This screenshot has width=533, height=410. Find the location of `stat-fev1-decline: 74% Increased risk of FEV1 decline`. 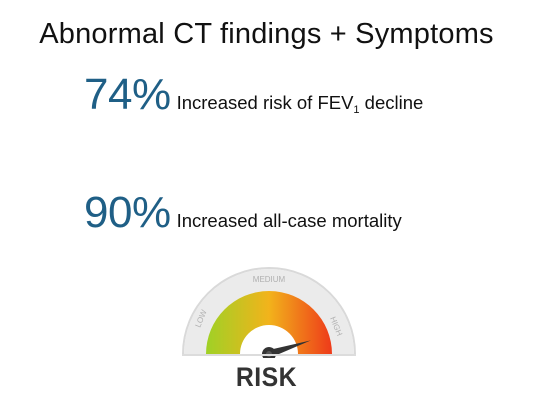

stat-fev1-decline: 74% Increased risk of FEV1 decline is located at coordinates (253, 95).